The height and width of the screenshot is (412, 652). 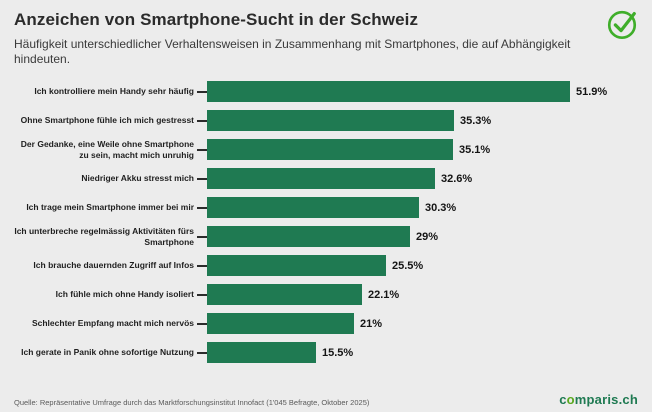 I want to click on category-label: Ich kontrolliere mein Handy sehr häufig, so click(x=114, y=91).